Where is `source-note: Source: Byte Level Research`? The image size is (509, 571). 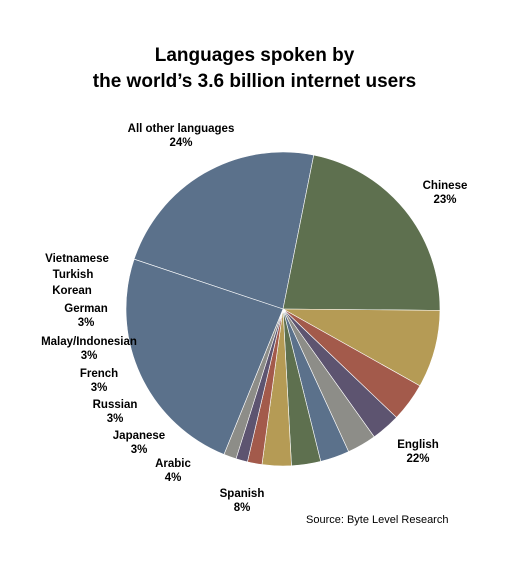 source-note: Source: Byte Level Research is located at coordinates (377, 520).